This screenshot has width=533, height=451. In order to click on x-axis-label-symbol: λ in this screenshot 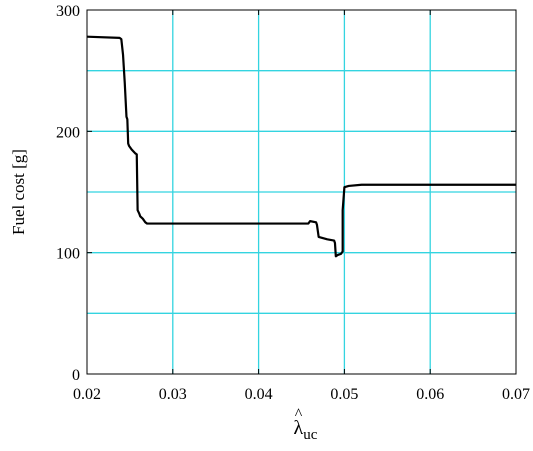, I will do `click(299, 428)`.